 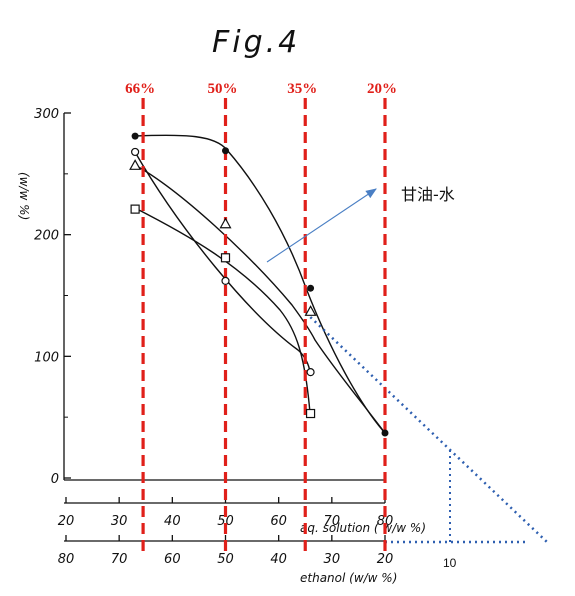 What do you see at coordinates (278, 521) in the screenshot?
I see `aq-tick-label: 60` at bounding box center [278, 521].